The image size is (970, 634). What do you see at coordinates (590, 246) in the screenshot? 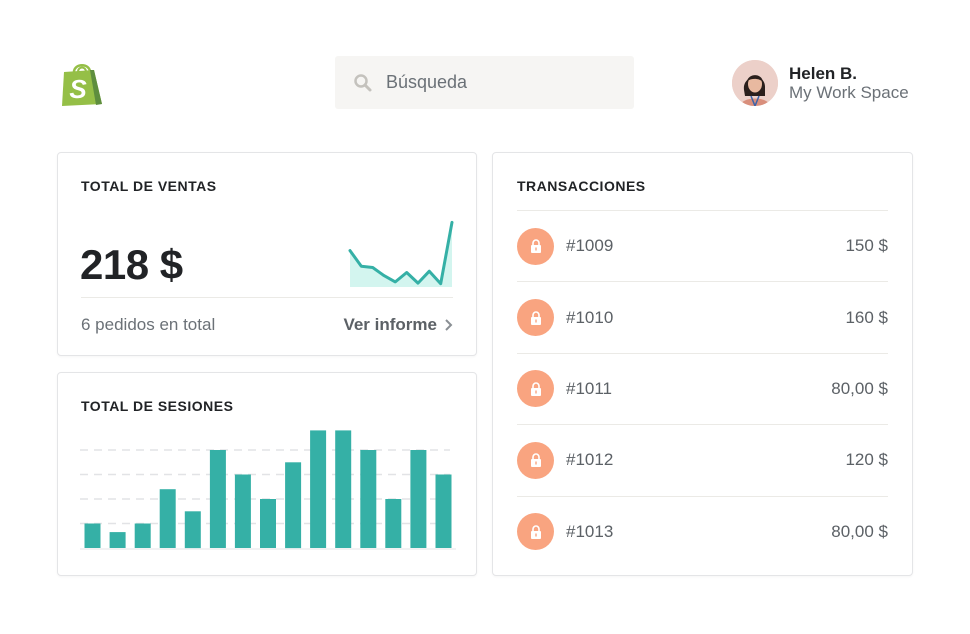
I see `transaction-id: #1009` at bounding box center [590, 246].